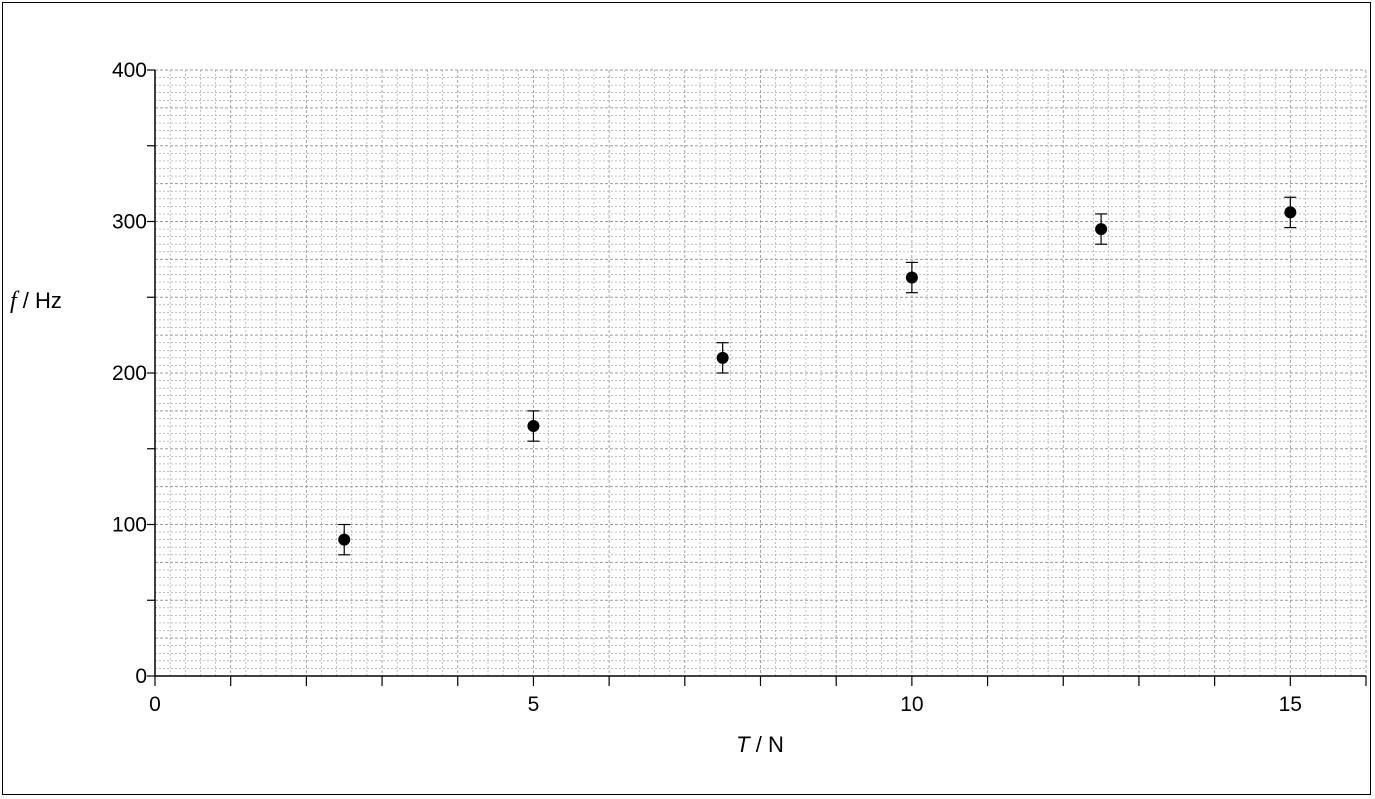 The image size is (1375, 799). Describe the element at coordinates (129, 222) in the screenshot. I see `y-tick-label: 300` at that location.